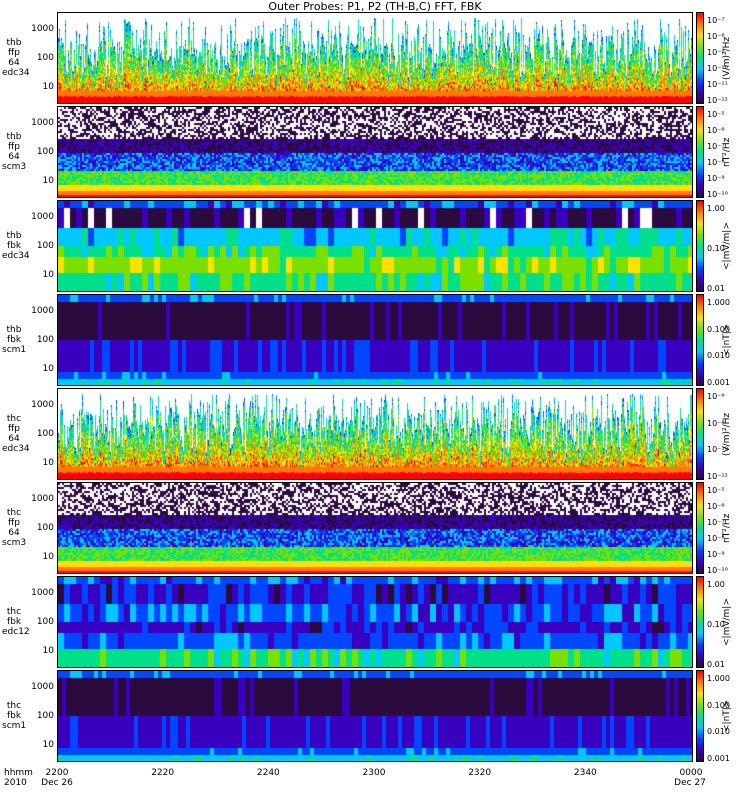 This screenshot has width=750, height=800. What do you see at coordinates (691, 773) in the screenshot?
I see `x-tick-label: 0000` at bounding box center [691, 773].